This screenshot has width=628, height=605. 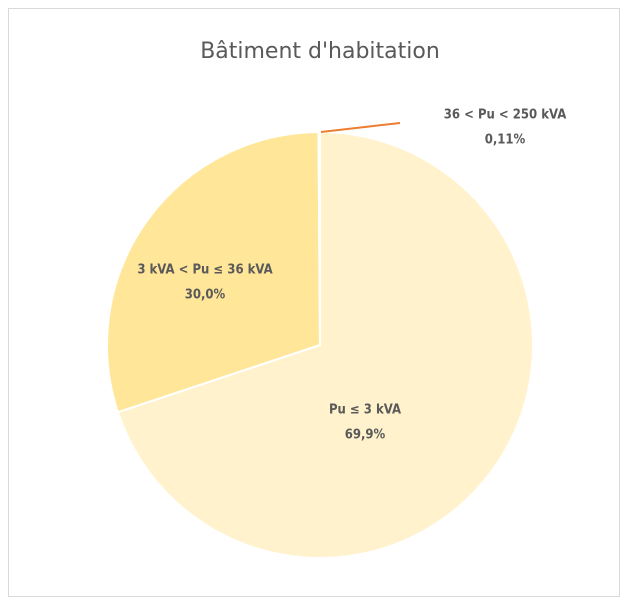 What do you see at coordinates (360, 127) in the screenshot?
I see `leader-line` at bounding box center [360, 127].